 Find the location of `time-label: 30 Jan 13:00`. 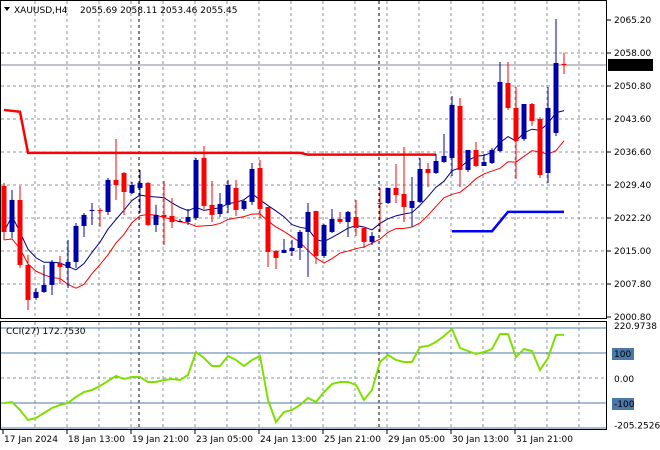

time-label: 30 Jan 13:00 is located at coordinates (480, 440).